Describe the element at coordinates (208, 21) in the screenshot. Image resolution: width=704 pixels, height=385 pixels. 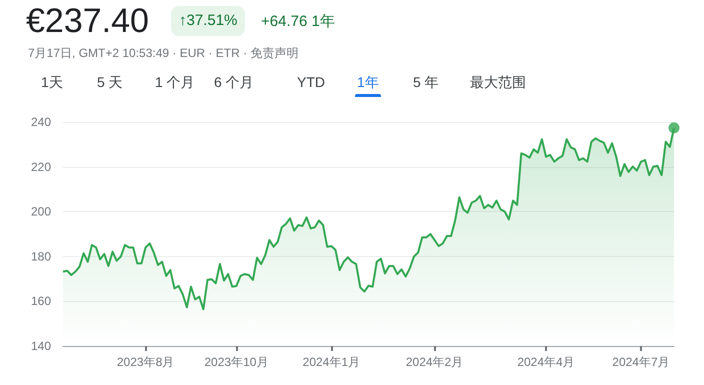
I see `text: ↑37.51%` at that location.